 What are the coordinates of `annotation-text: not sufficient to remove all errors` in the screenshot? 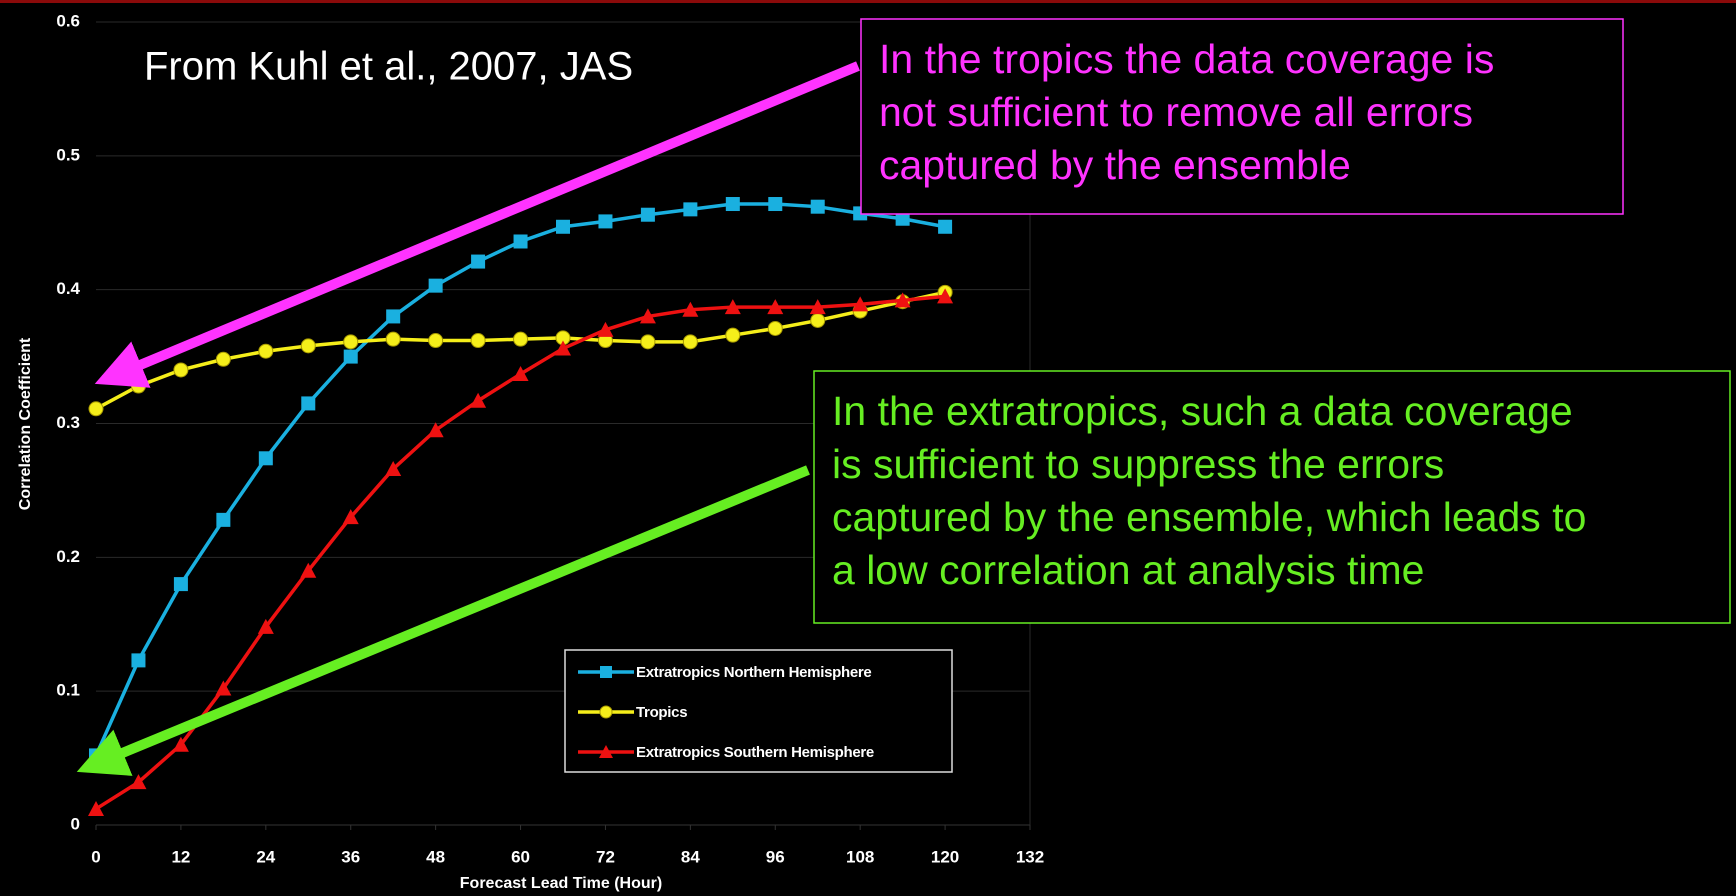 It's located at (1176, 112).